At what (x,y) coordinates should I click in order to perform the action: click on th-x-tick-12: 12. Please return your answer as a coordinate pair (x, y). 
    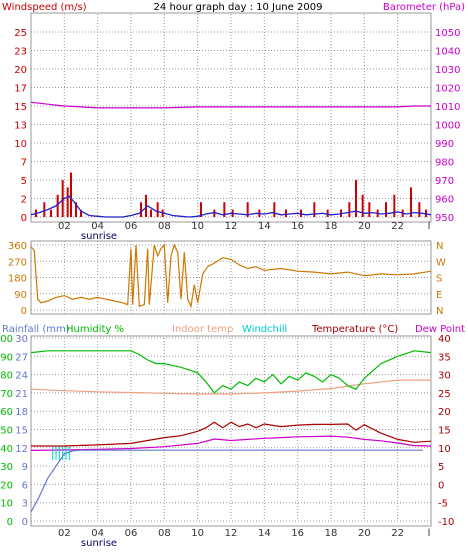
    Looking at the image, I should click on (231, 533).